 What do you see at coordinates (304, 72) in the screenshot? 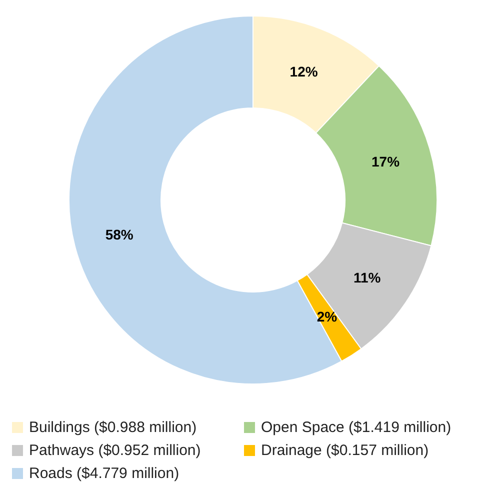
I see `data-label: 12%` at bounding box center [304, 72].